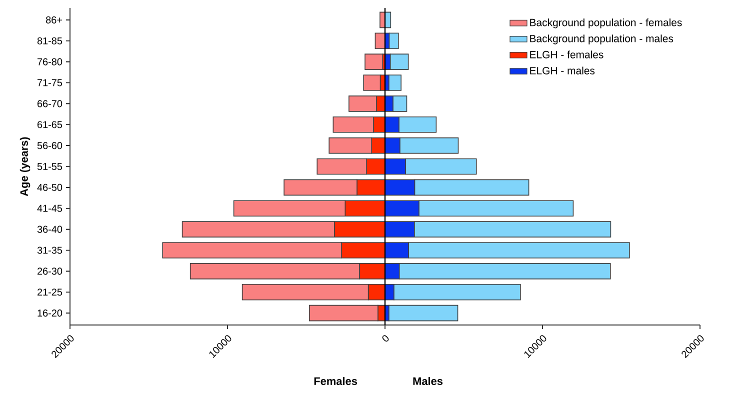 The image size is (750, 394). I want to click on y-tick-label: 56-60, so click(49, 146).